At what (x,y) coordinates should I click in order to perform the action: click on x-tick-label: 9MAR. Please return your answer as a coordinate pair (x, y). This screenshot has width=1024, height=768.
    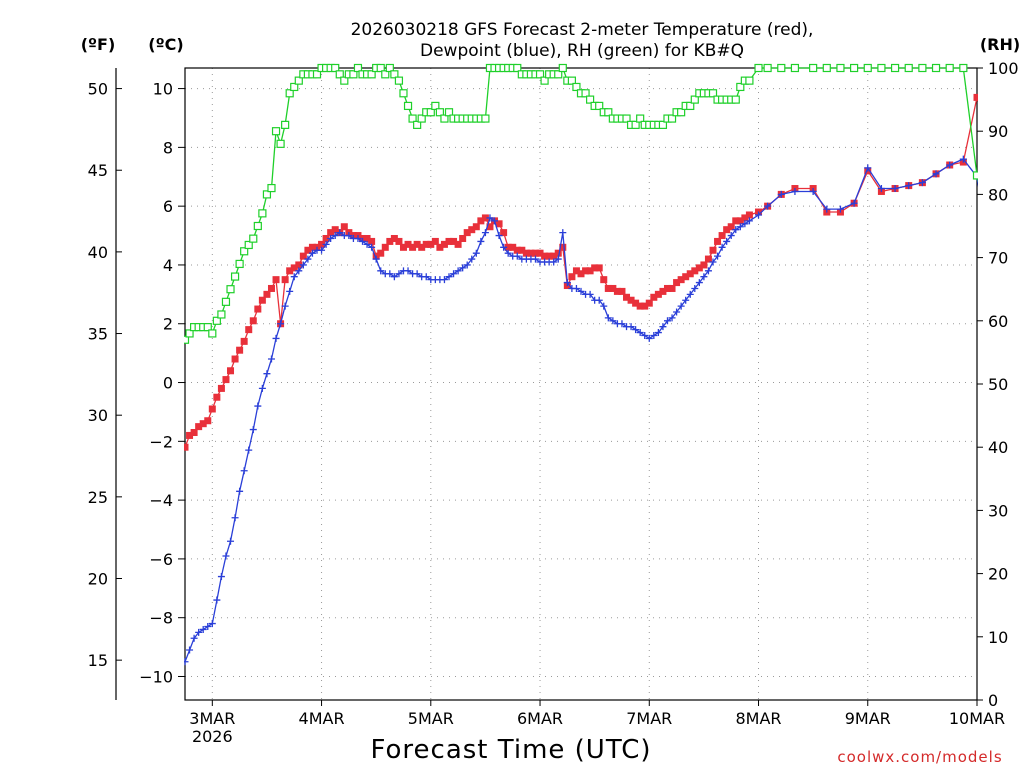
    Looking at the image, I should click on (868, 718).